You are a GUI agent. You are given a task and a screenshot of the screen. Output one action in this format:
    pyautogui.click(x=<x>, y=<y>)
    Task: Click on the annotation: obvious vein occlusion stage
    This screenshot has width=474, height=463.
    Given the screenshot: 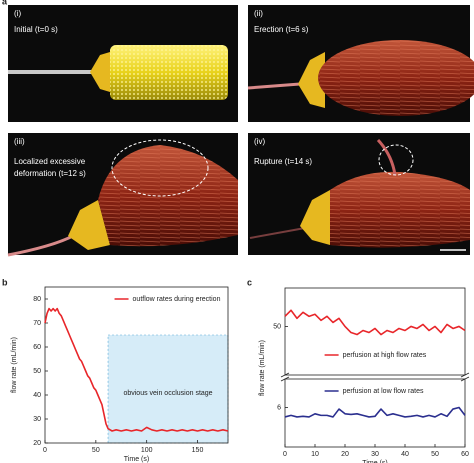 What is the action you would take?
    pyautogui.click(x=167, y=393)
    